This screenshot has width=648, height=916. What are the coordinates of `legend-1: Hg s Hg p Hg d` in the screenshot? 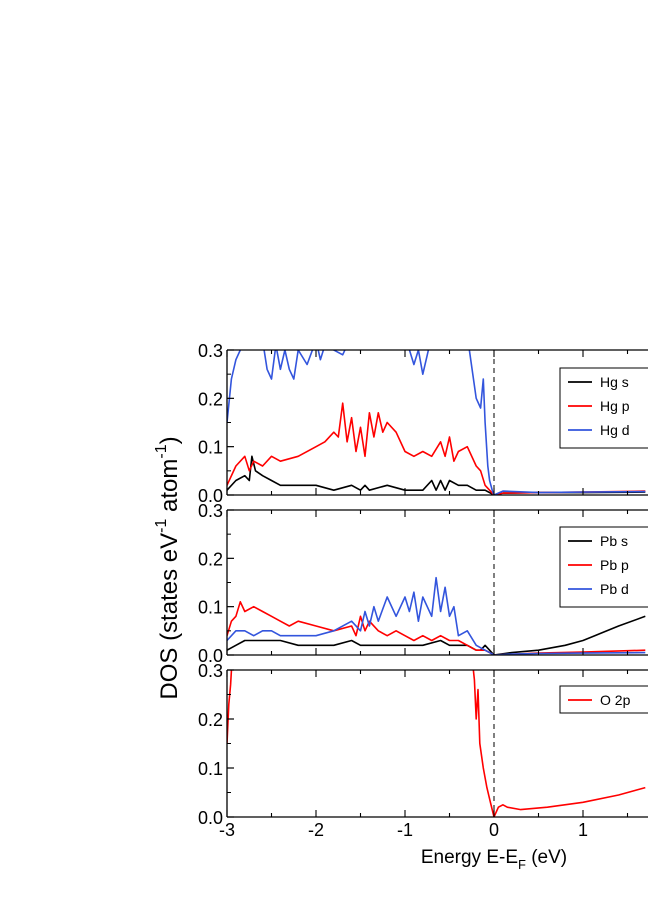 It's located at (603, 408).